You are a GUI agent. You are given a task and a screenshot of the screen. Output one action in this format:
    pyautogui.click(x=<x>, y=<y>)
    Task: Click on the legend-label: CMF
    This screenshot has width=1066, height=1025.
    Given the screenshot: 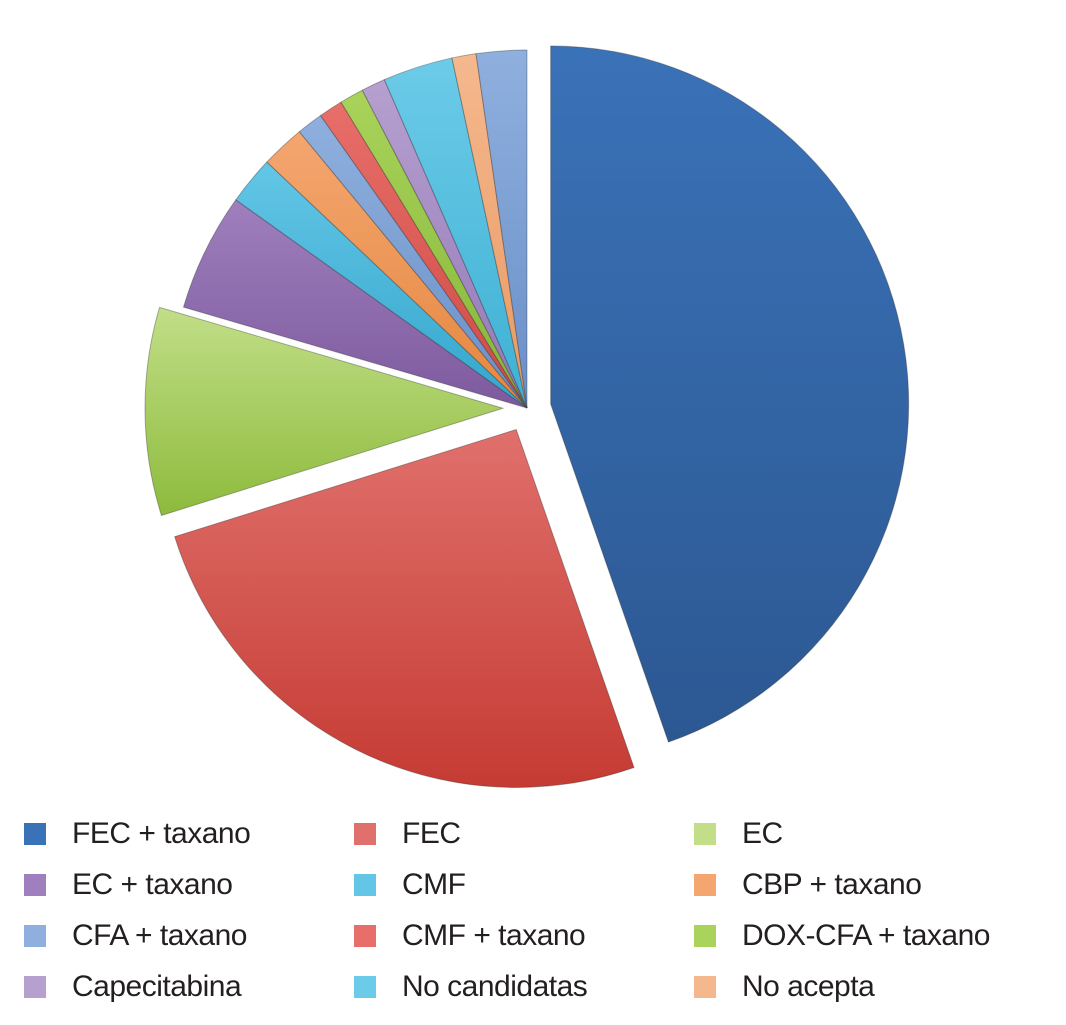 What is the action you would take?
    pyautogui.click(x=434, y=884)
    